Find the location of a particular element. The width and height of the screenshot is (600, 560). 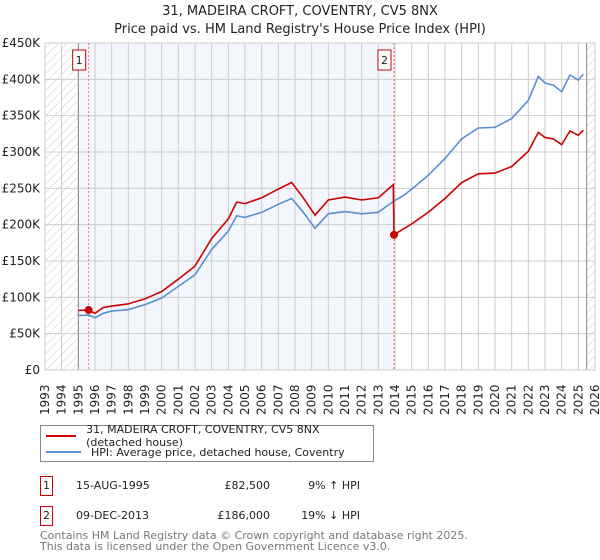

x-tick-label: 1996 is located at coordinates (95, 399).